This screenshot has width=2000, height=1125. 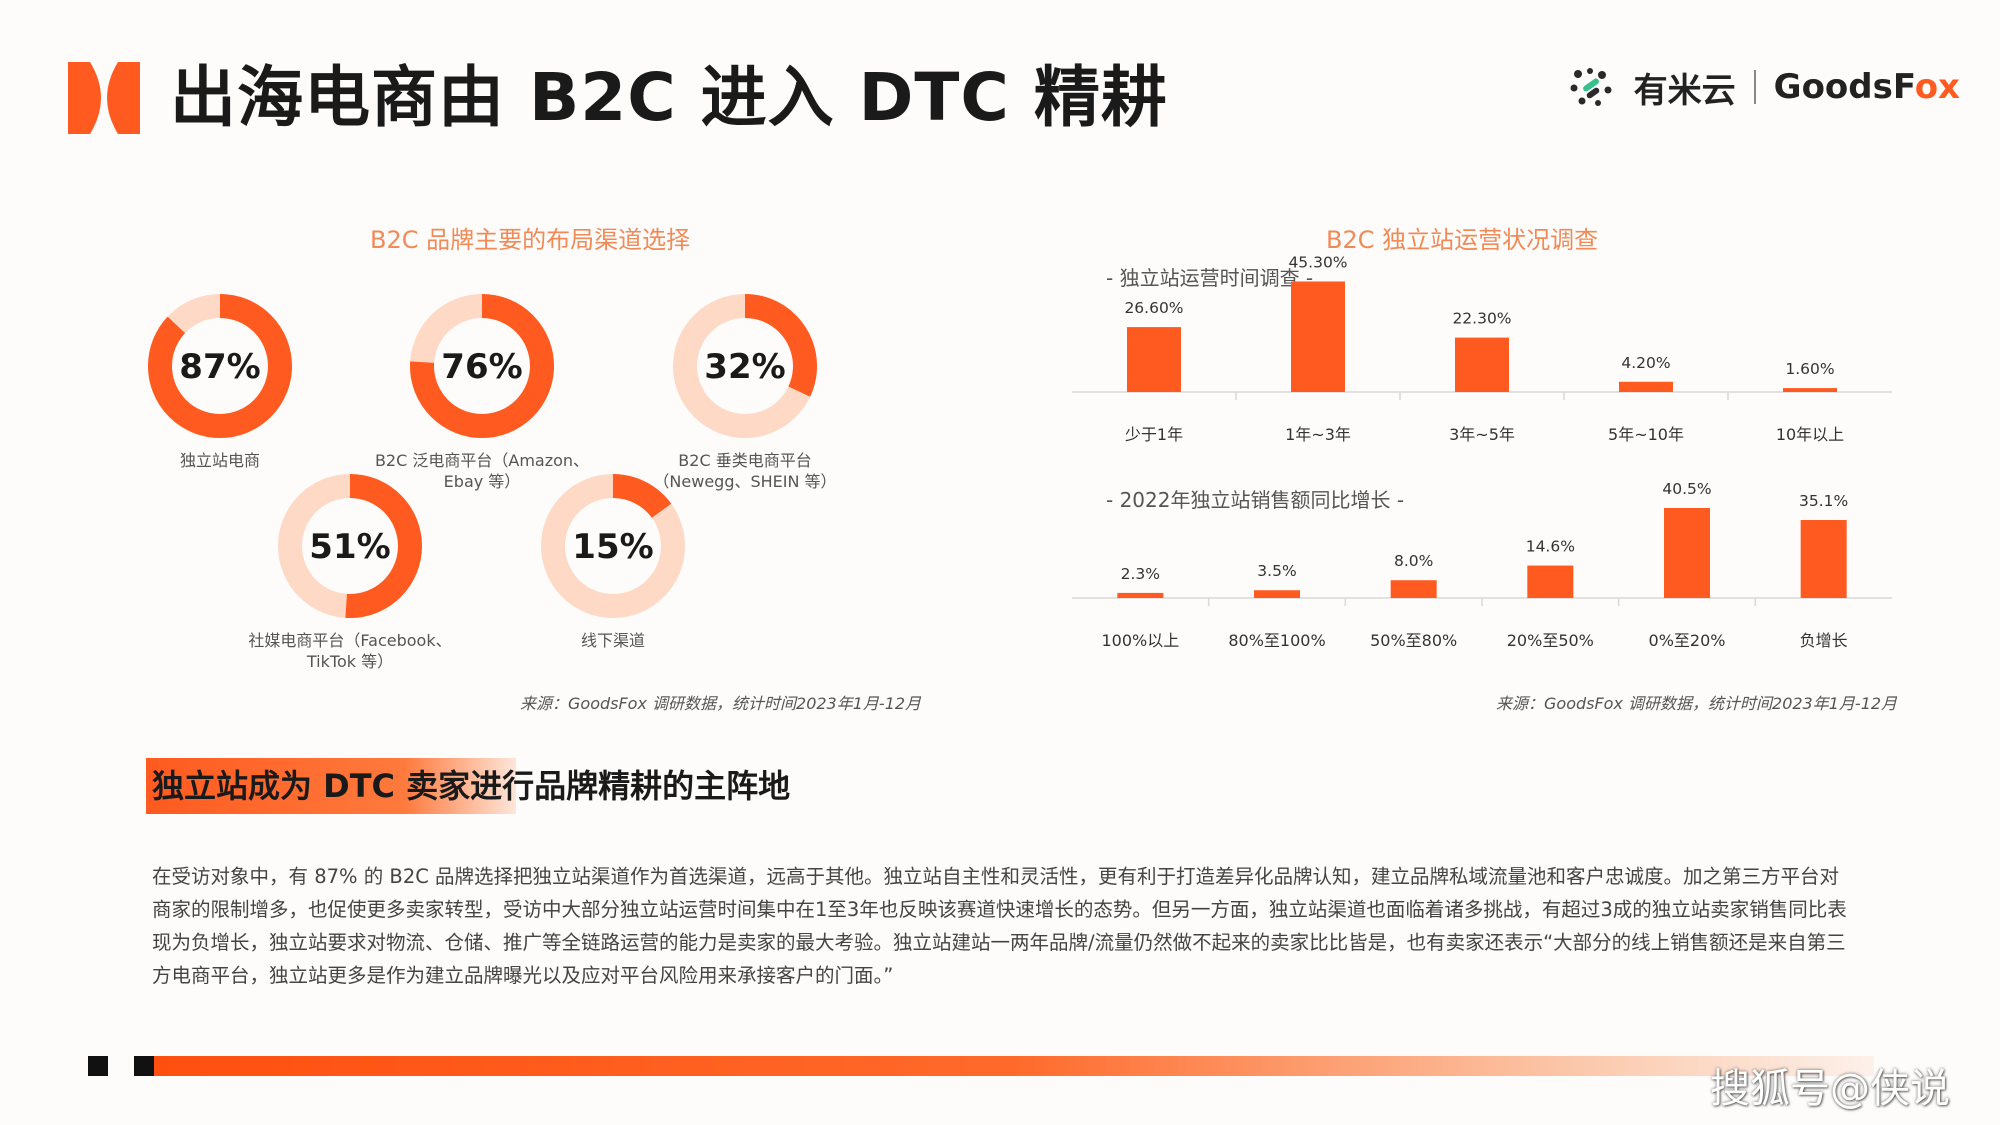 What do you see at coordinates (1764, 87) in the screenshot?
I see `brand-logos: 有米云 GoodsFox` at bounding box center [1764, 87].